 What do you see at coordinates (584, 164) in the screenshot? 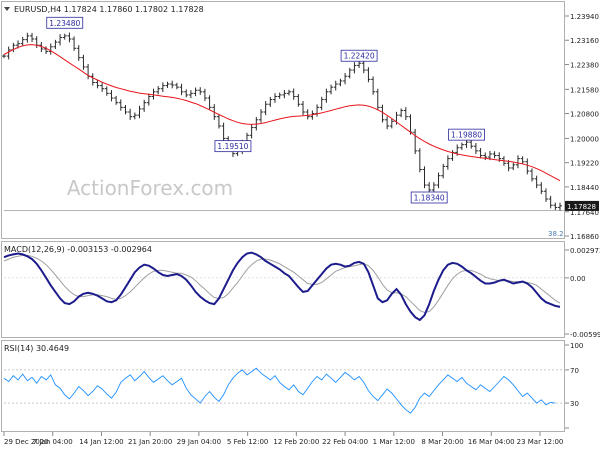
I see `price-tick-label: 1.19220` at bounding box center [584, 164].